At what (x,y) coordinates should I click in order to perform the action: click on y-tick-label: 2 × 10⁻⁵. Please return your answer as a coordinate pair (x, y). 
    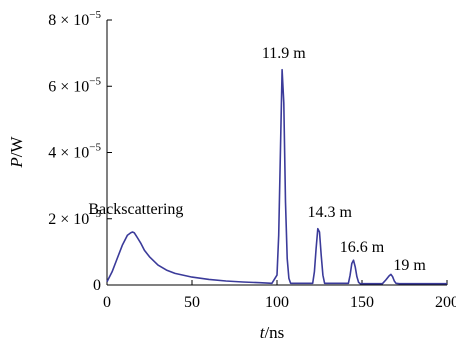
    Looking at the image, I should click on (74, 218).